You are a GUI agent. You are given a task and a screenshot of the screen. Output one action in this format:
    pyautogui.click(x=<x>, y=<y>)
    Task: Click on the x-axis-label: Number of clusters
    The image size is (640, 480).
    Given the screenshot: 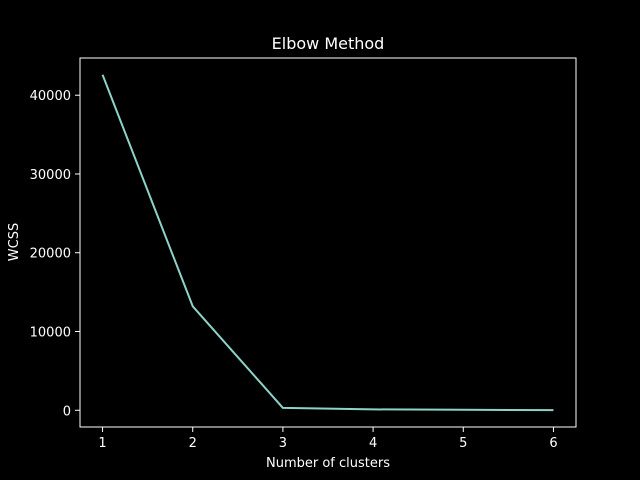 What is the action you would take?
    pyautogui.click(x=328, y=463)
    